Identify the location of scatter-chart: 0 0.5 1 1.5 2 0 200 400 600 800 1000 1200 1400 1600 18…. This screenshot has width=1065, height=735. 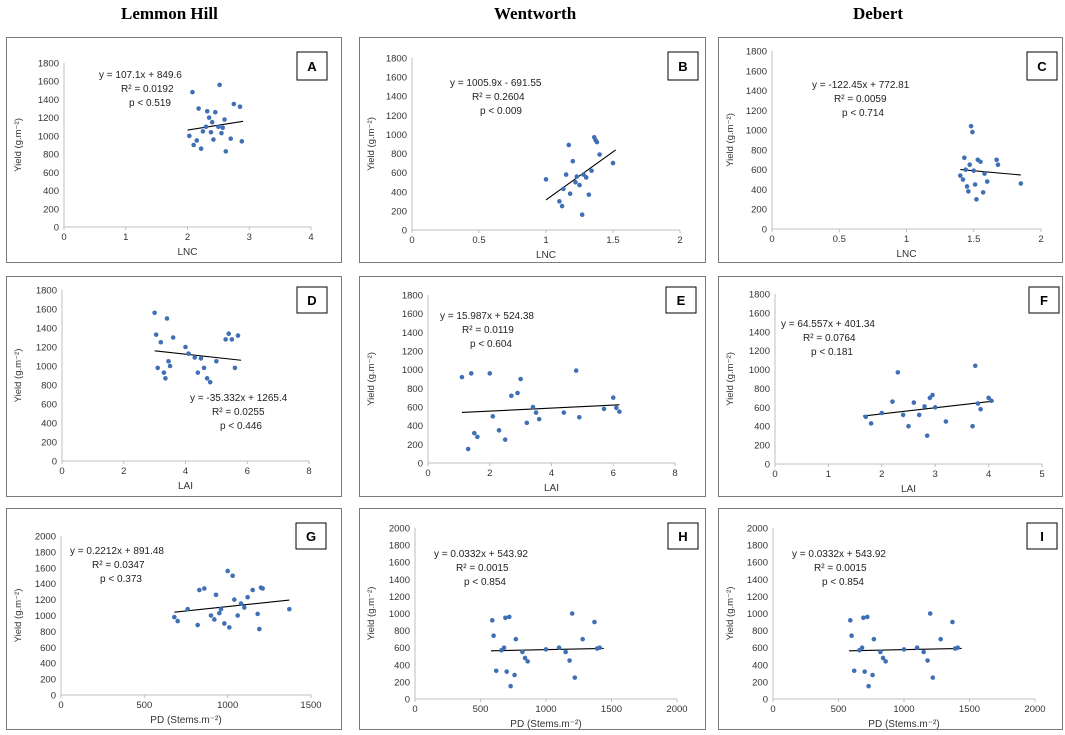
(532, 156).